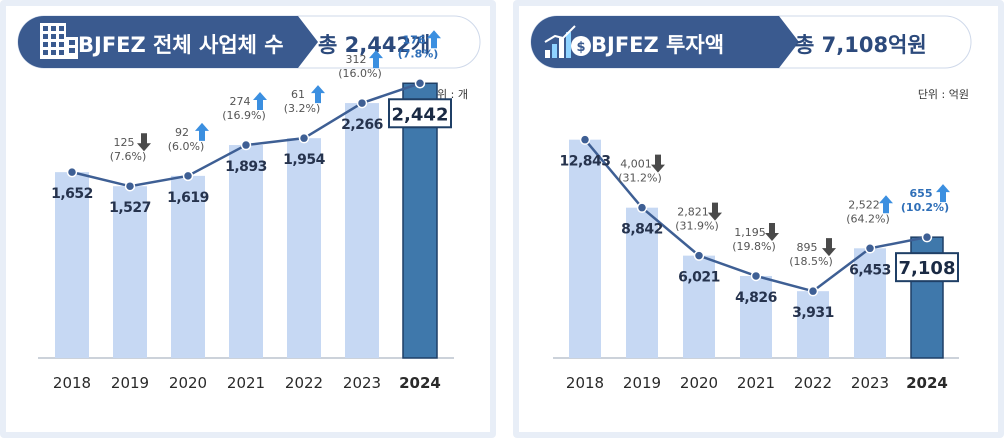  What do you see at coordinates (699, 306) in the screenshot?
I see `bar-2020` at bounding box center [699, 306].